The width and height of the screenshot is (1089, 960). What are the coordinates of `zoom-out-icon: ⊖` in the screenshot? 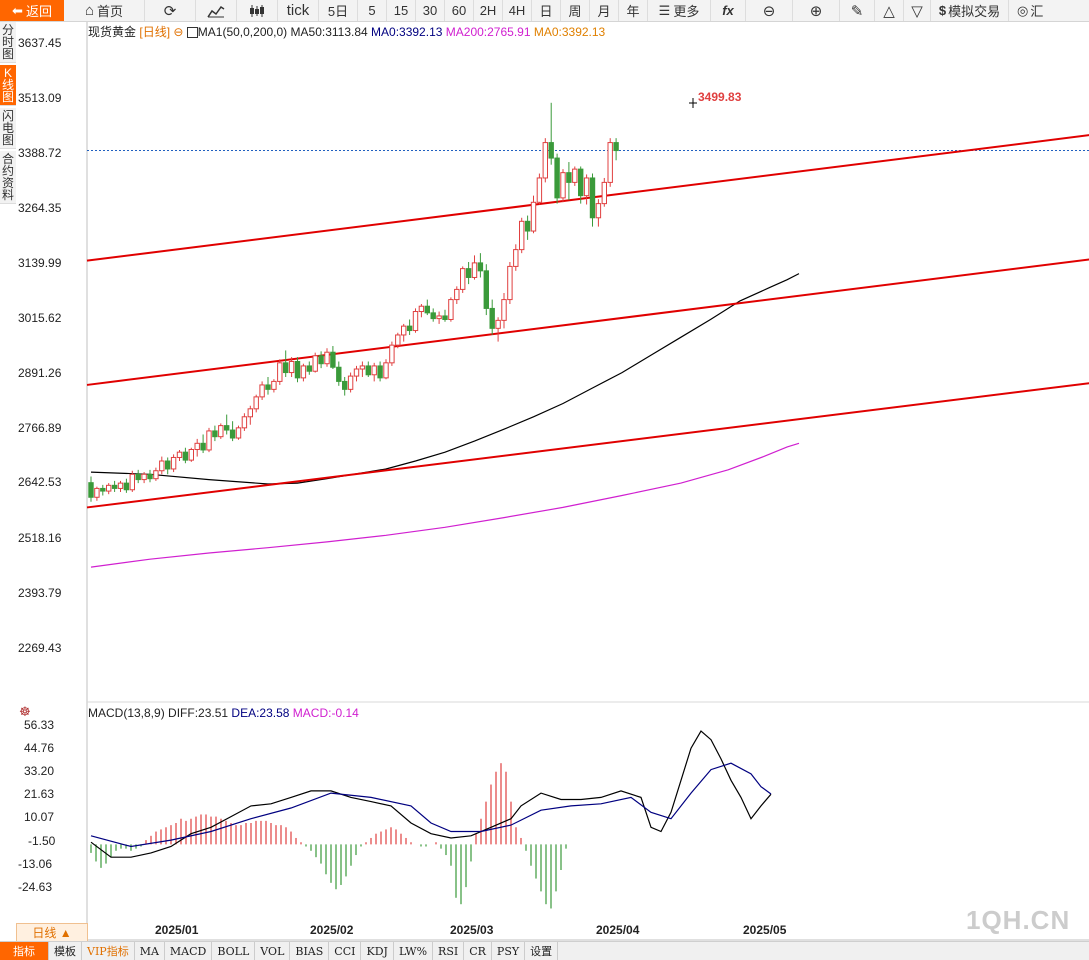 It's located at (769, 10).